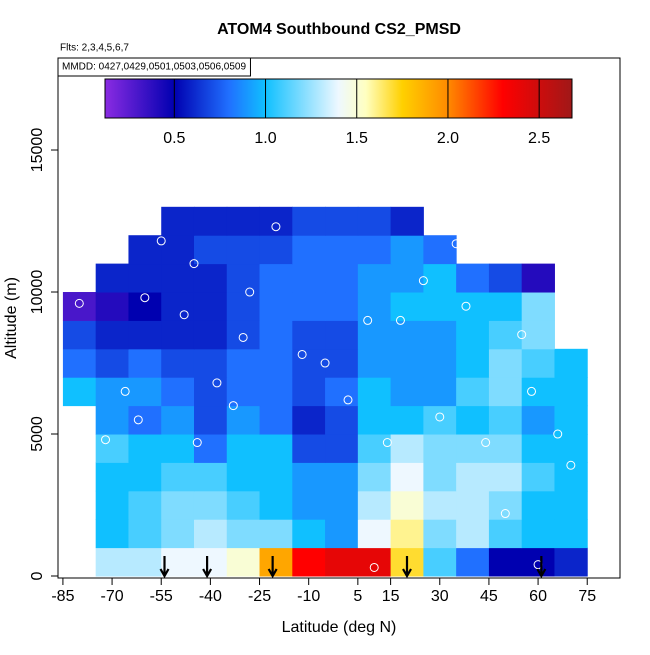 The height and width of the screenshot is (655, 650). I want to click on y-tick-label: 10000, so click(37, 292).